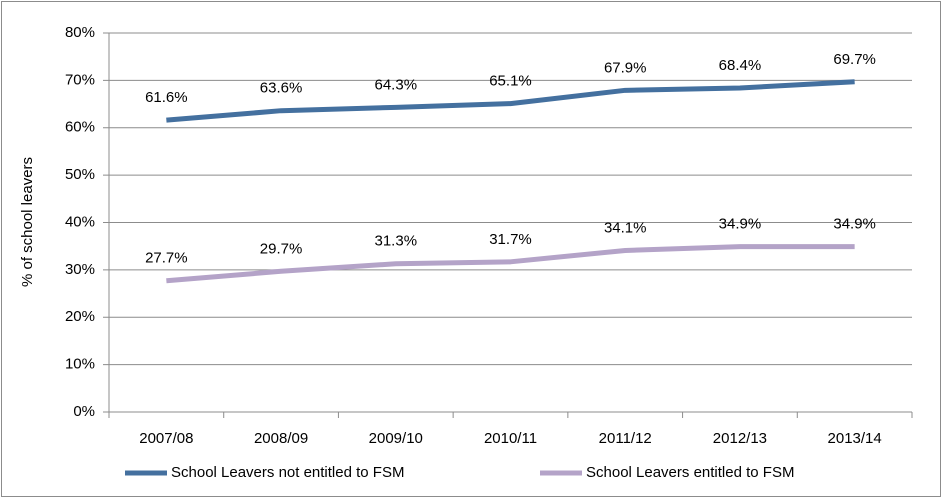 This screenshot has height=498, width=942. Describe the element at coordinates (855, 438) in the screenshot. I see `x-tick-label: 2013/14` at that location.